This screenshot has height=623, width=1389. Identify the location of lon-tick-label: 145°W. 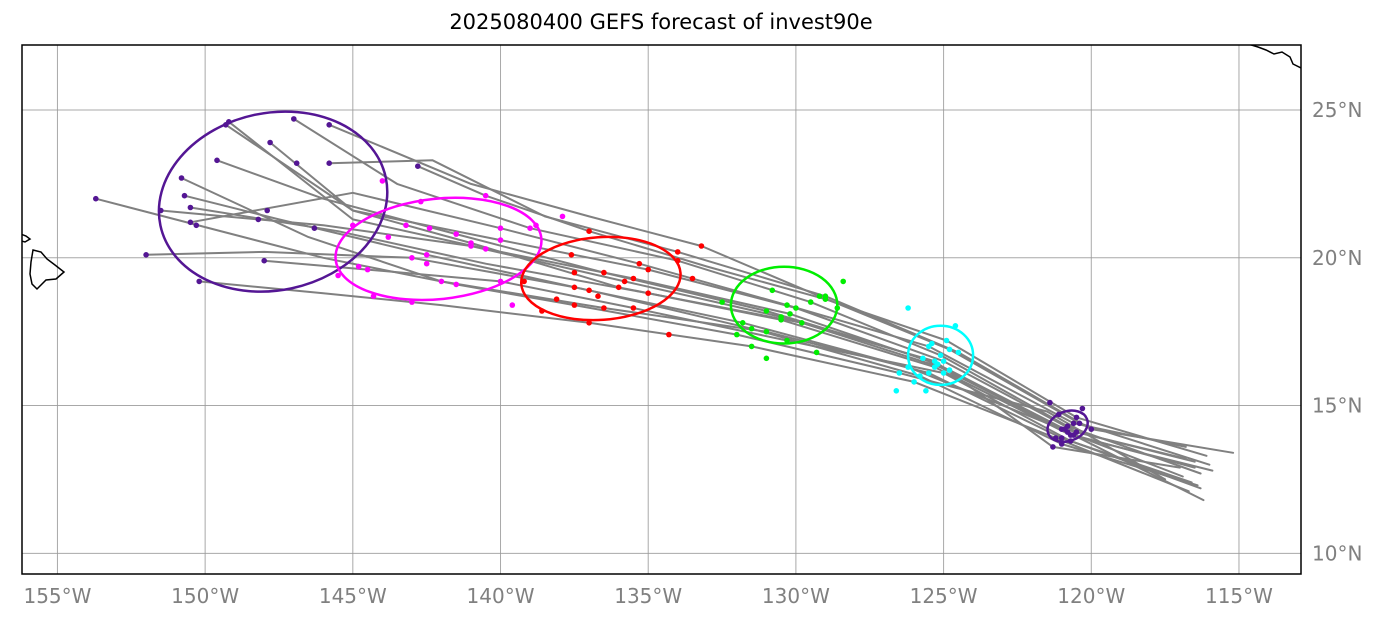
(353, 596).